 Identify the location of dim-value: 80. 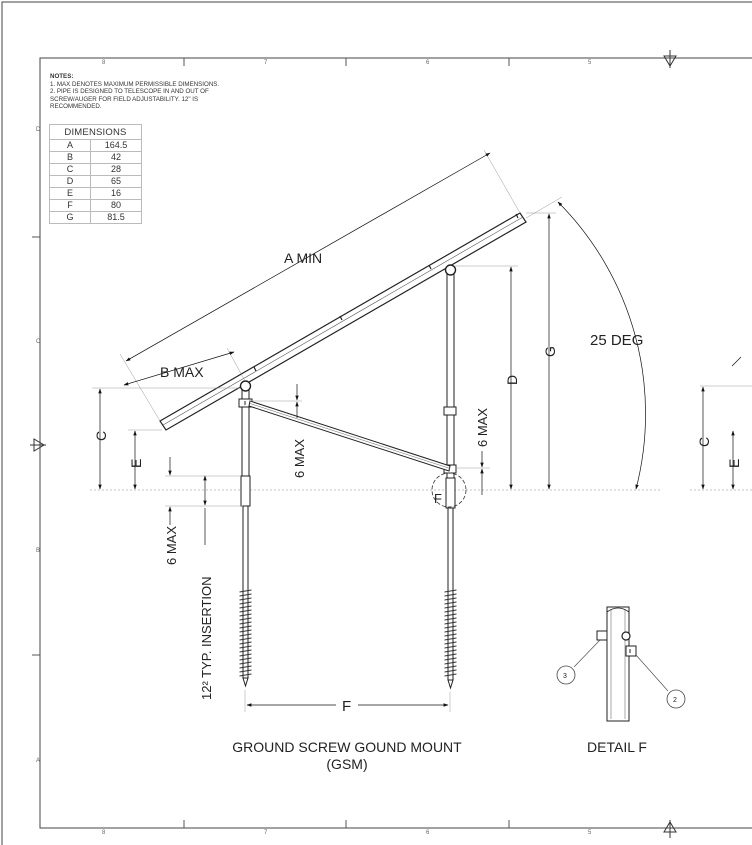
(116, 205).